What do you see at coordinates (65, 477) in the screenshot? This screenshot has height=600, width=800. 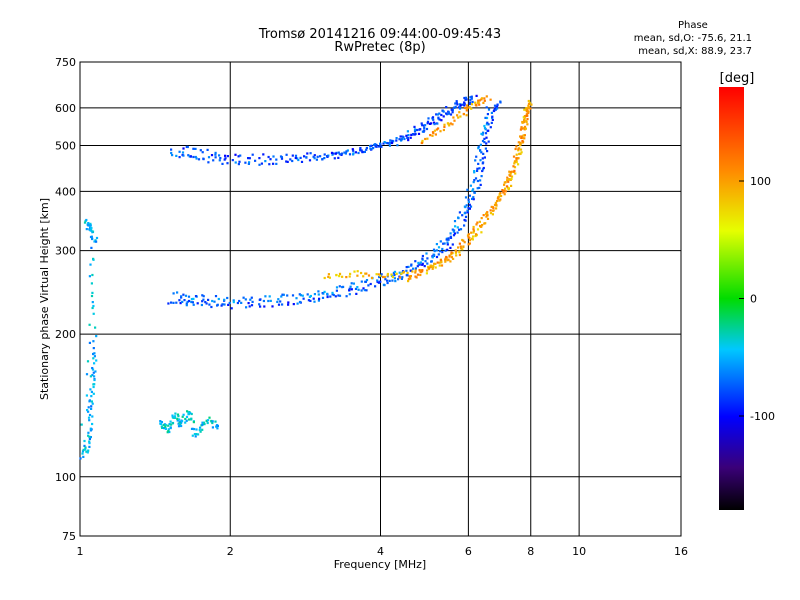 I see `y-tick-label: 100` at bounding box center [65, 477].